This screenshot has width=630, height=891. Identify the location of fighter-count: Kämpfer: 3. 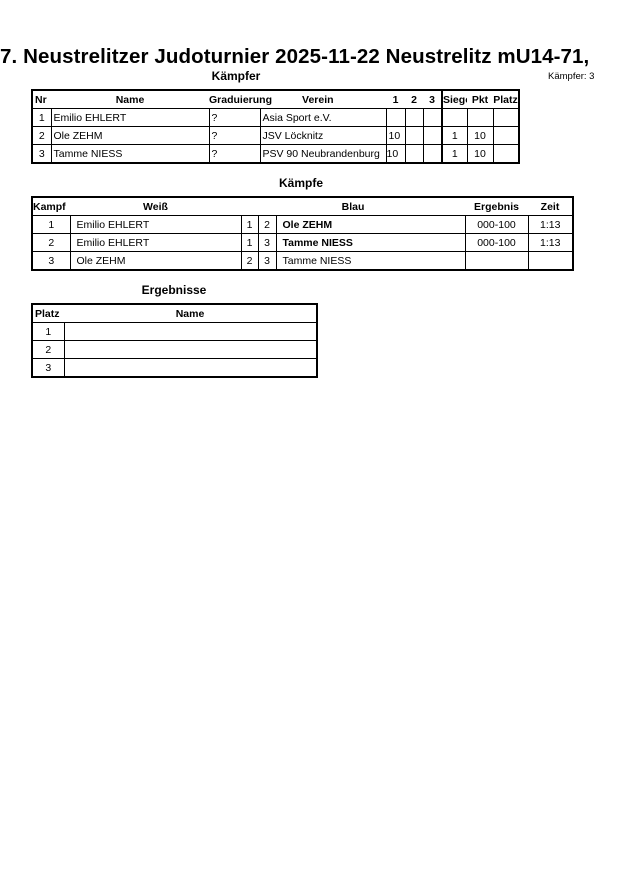
(571, 76).